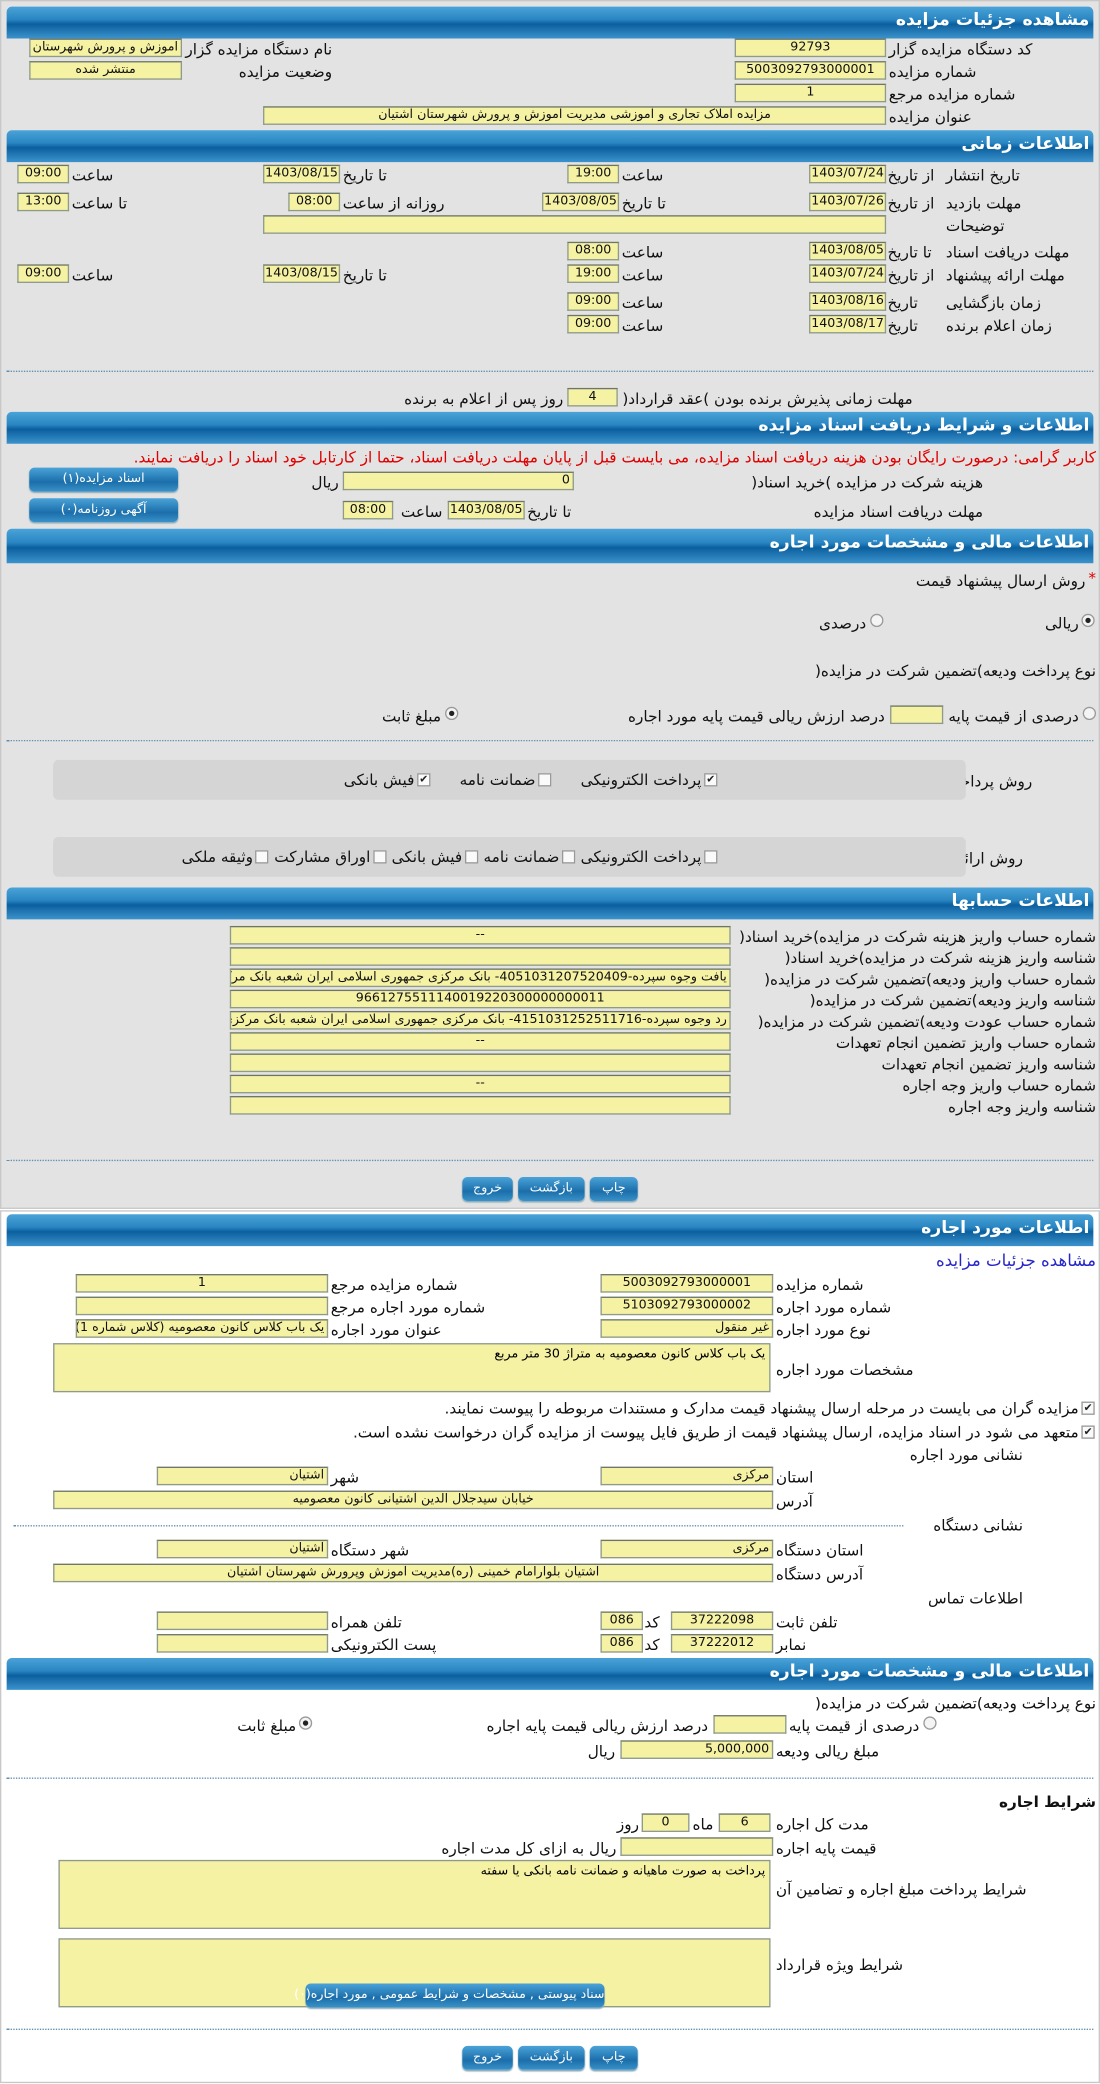 This screenshot has height=2084, width=1100. What do you see at coordinates (687, 1283) in the screenshot?
I see `lease-number-field: 5003092793000001` at bounding box center [687, 1283].